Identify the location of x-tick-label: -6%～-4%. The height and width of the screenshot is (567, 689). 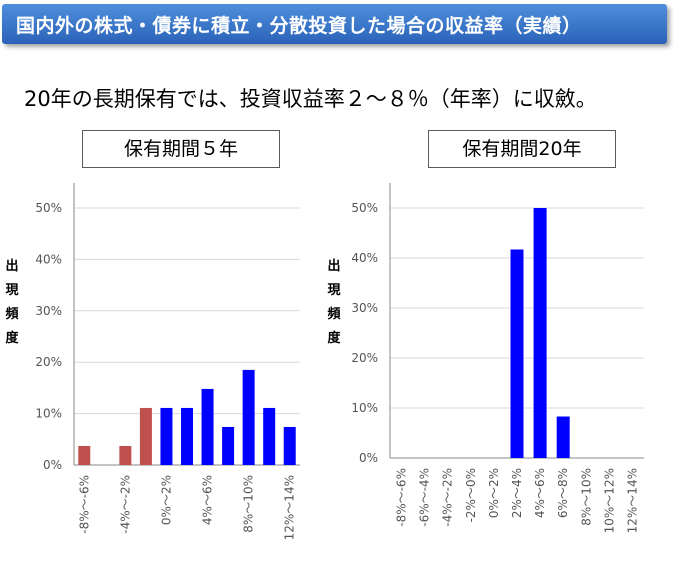
(425, 497).